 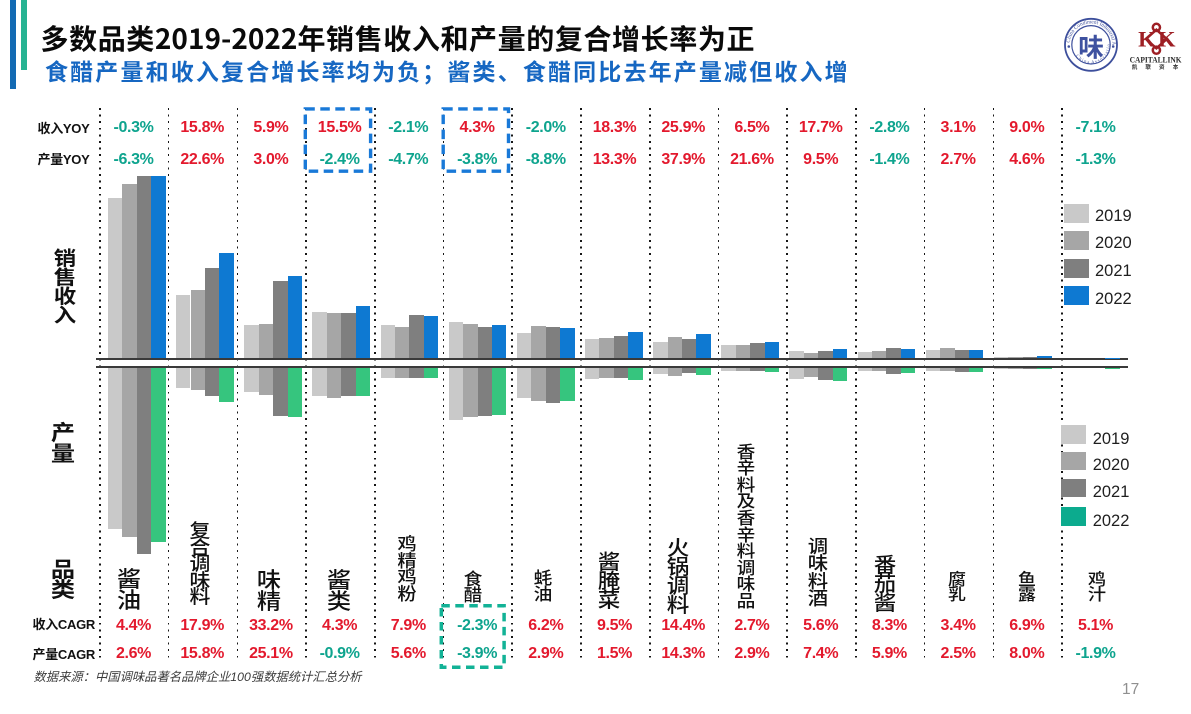 What do you see at coordinates (1156, 60) in the screenshot?
I see `svg-text: CAPITALLINK` at bounding box center [1156, 60].